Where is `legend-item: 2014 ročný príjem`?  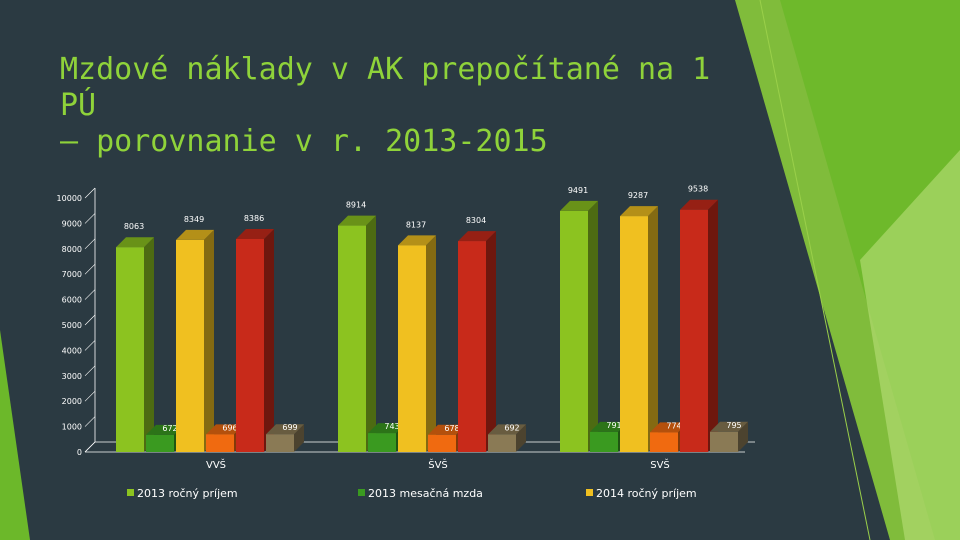 legend-item: 2014 ročný príjem is located at coordinates (641, 493).